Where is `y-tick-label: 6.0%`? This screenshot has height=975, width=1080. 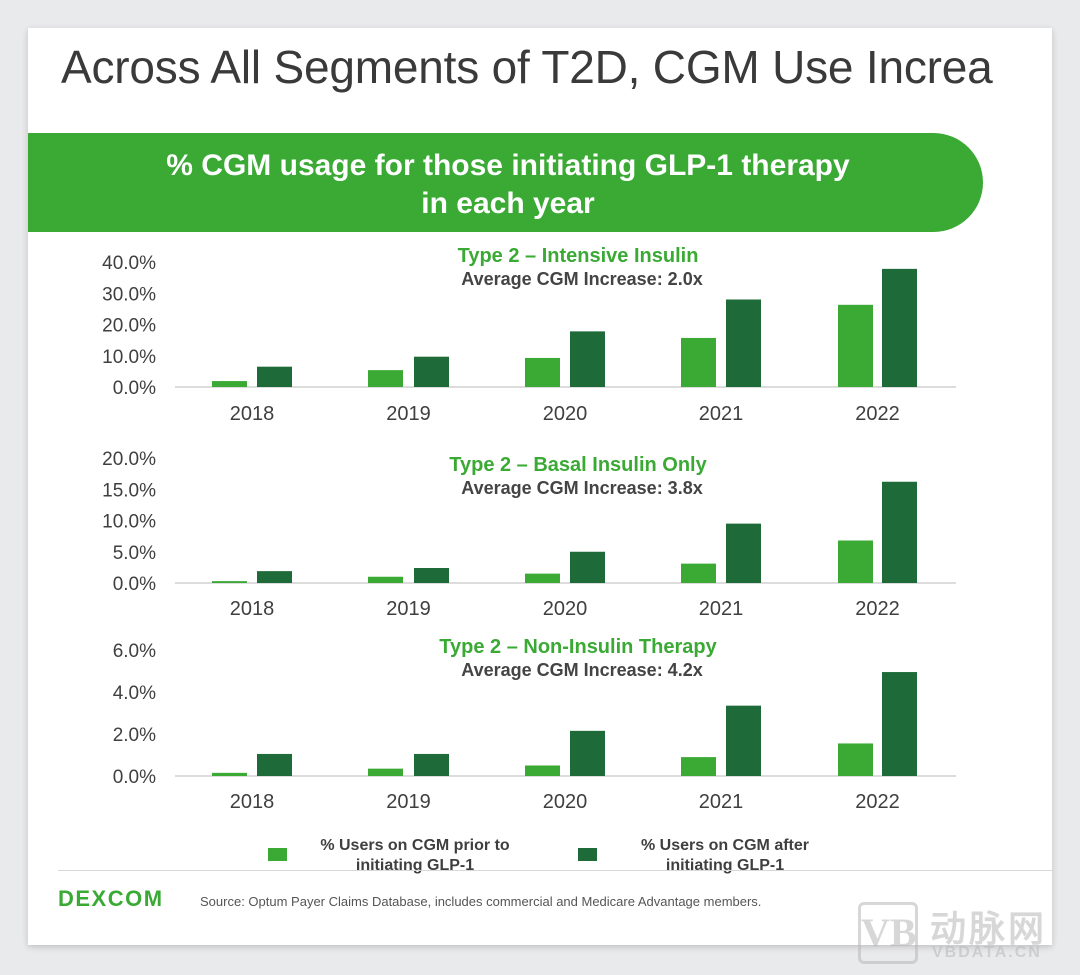
y-tick-label: 6.0% is located at coordinates (134, 651).